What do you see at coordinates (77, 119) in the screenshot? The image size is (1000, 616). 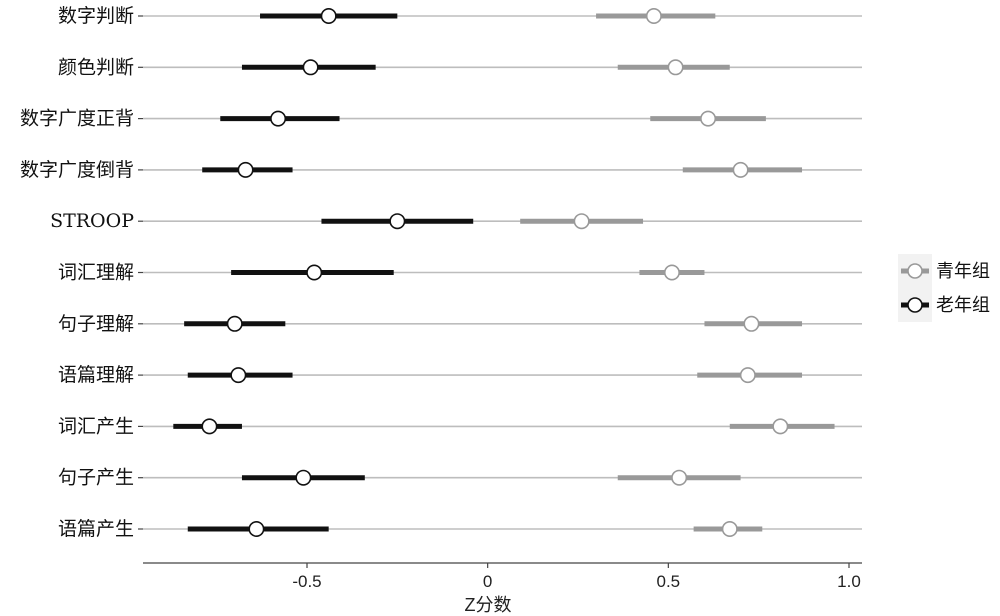 I see `category-label: 数字广度正背` at bounding box center [77, 119].